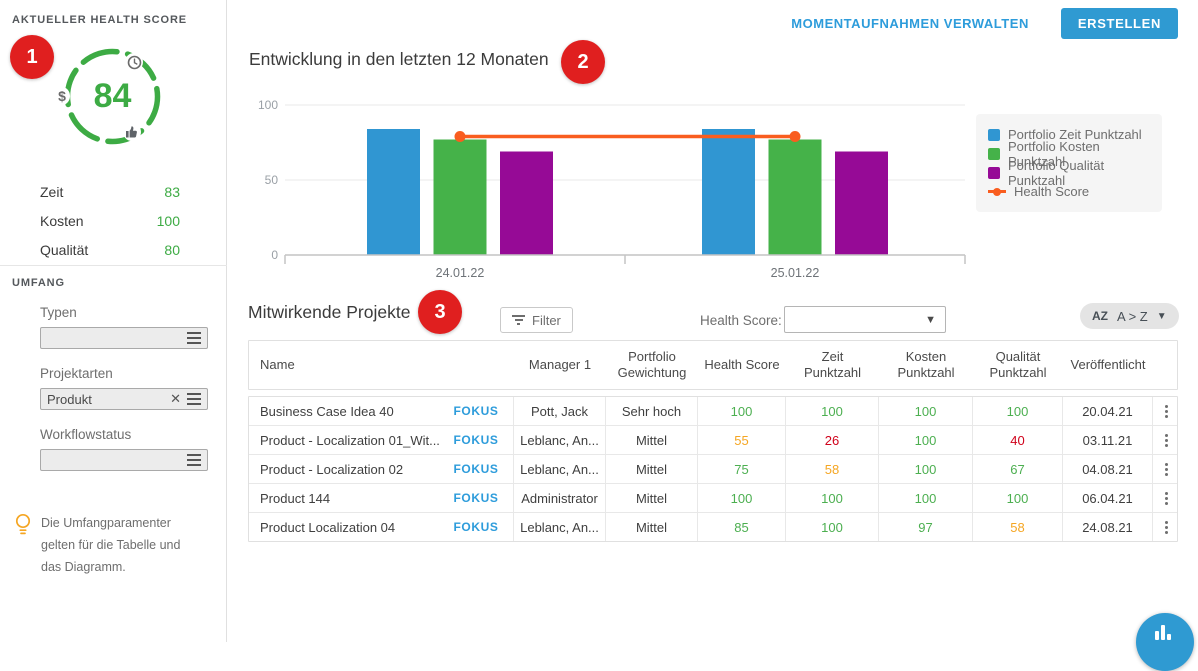 The height and width of the screenshot is (671, 1198). I want to click on svg-text: 50, so click(272, 180).